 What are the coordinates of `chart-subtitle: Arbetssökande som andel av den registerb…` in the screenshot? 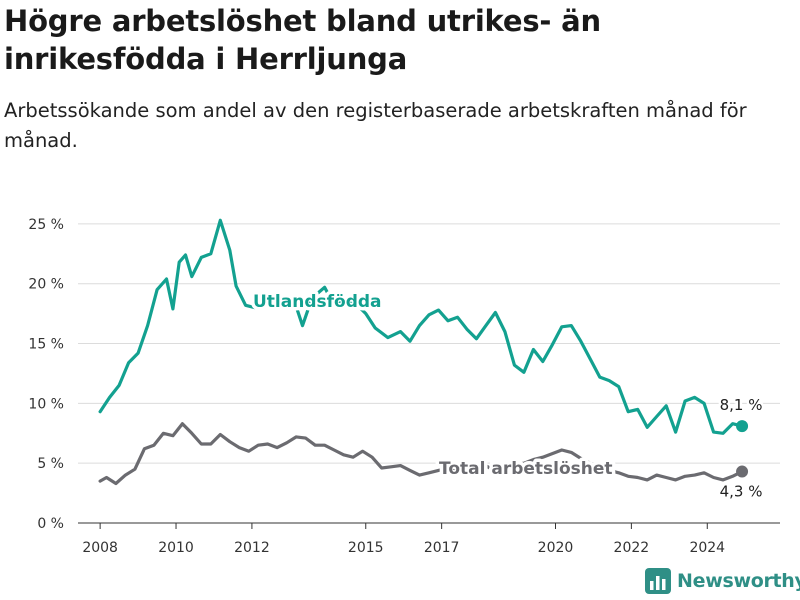 It's located at (375, 125).